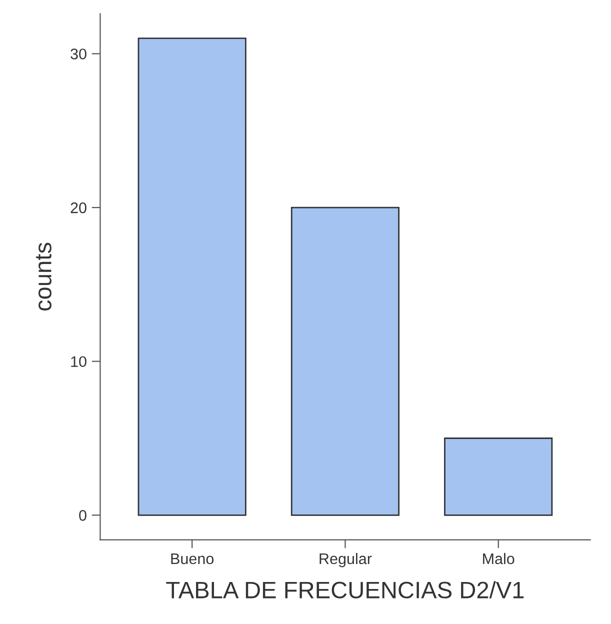  I want to click on y-tick-label: 20, so click(78, 208).